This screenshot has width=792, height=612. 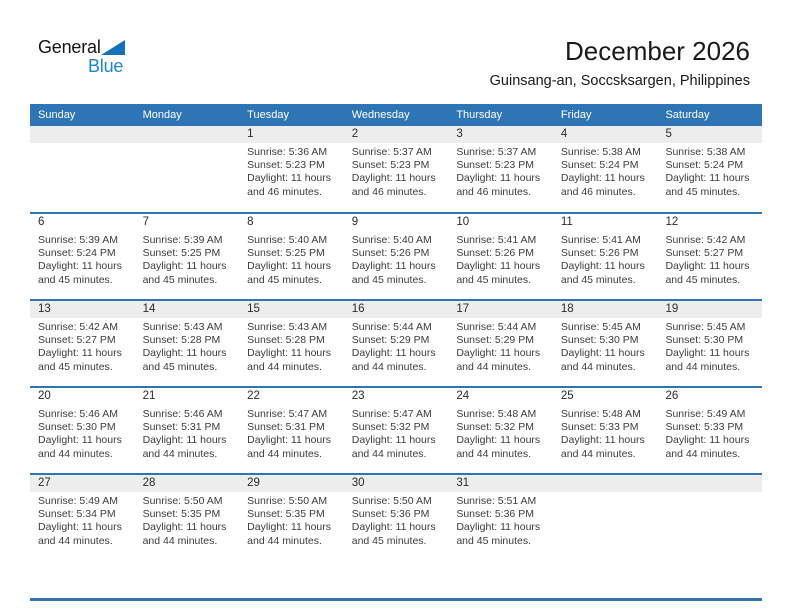 I want to click on daylight-line-2: and 46 minutes., so click(x=284, y=191).